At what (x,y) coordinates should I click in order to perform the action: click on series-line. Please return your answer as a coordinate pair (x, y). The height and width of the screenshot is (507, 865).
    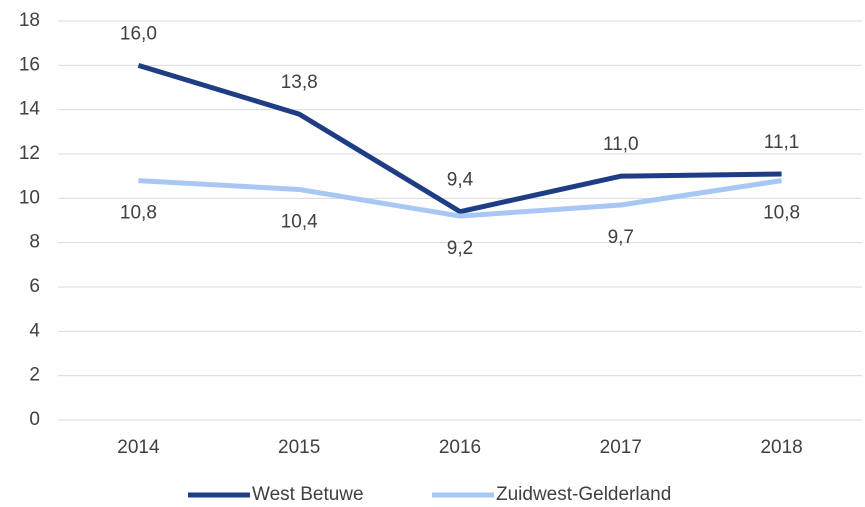
    Looking at the image, I should click on (460, 198).